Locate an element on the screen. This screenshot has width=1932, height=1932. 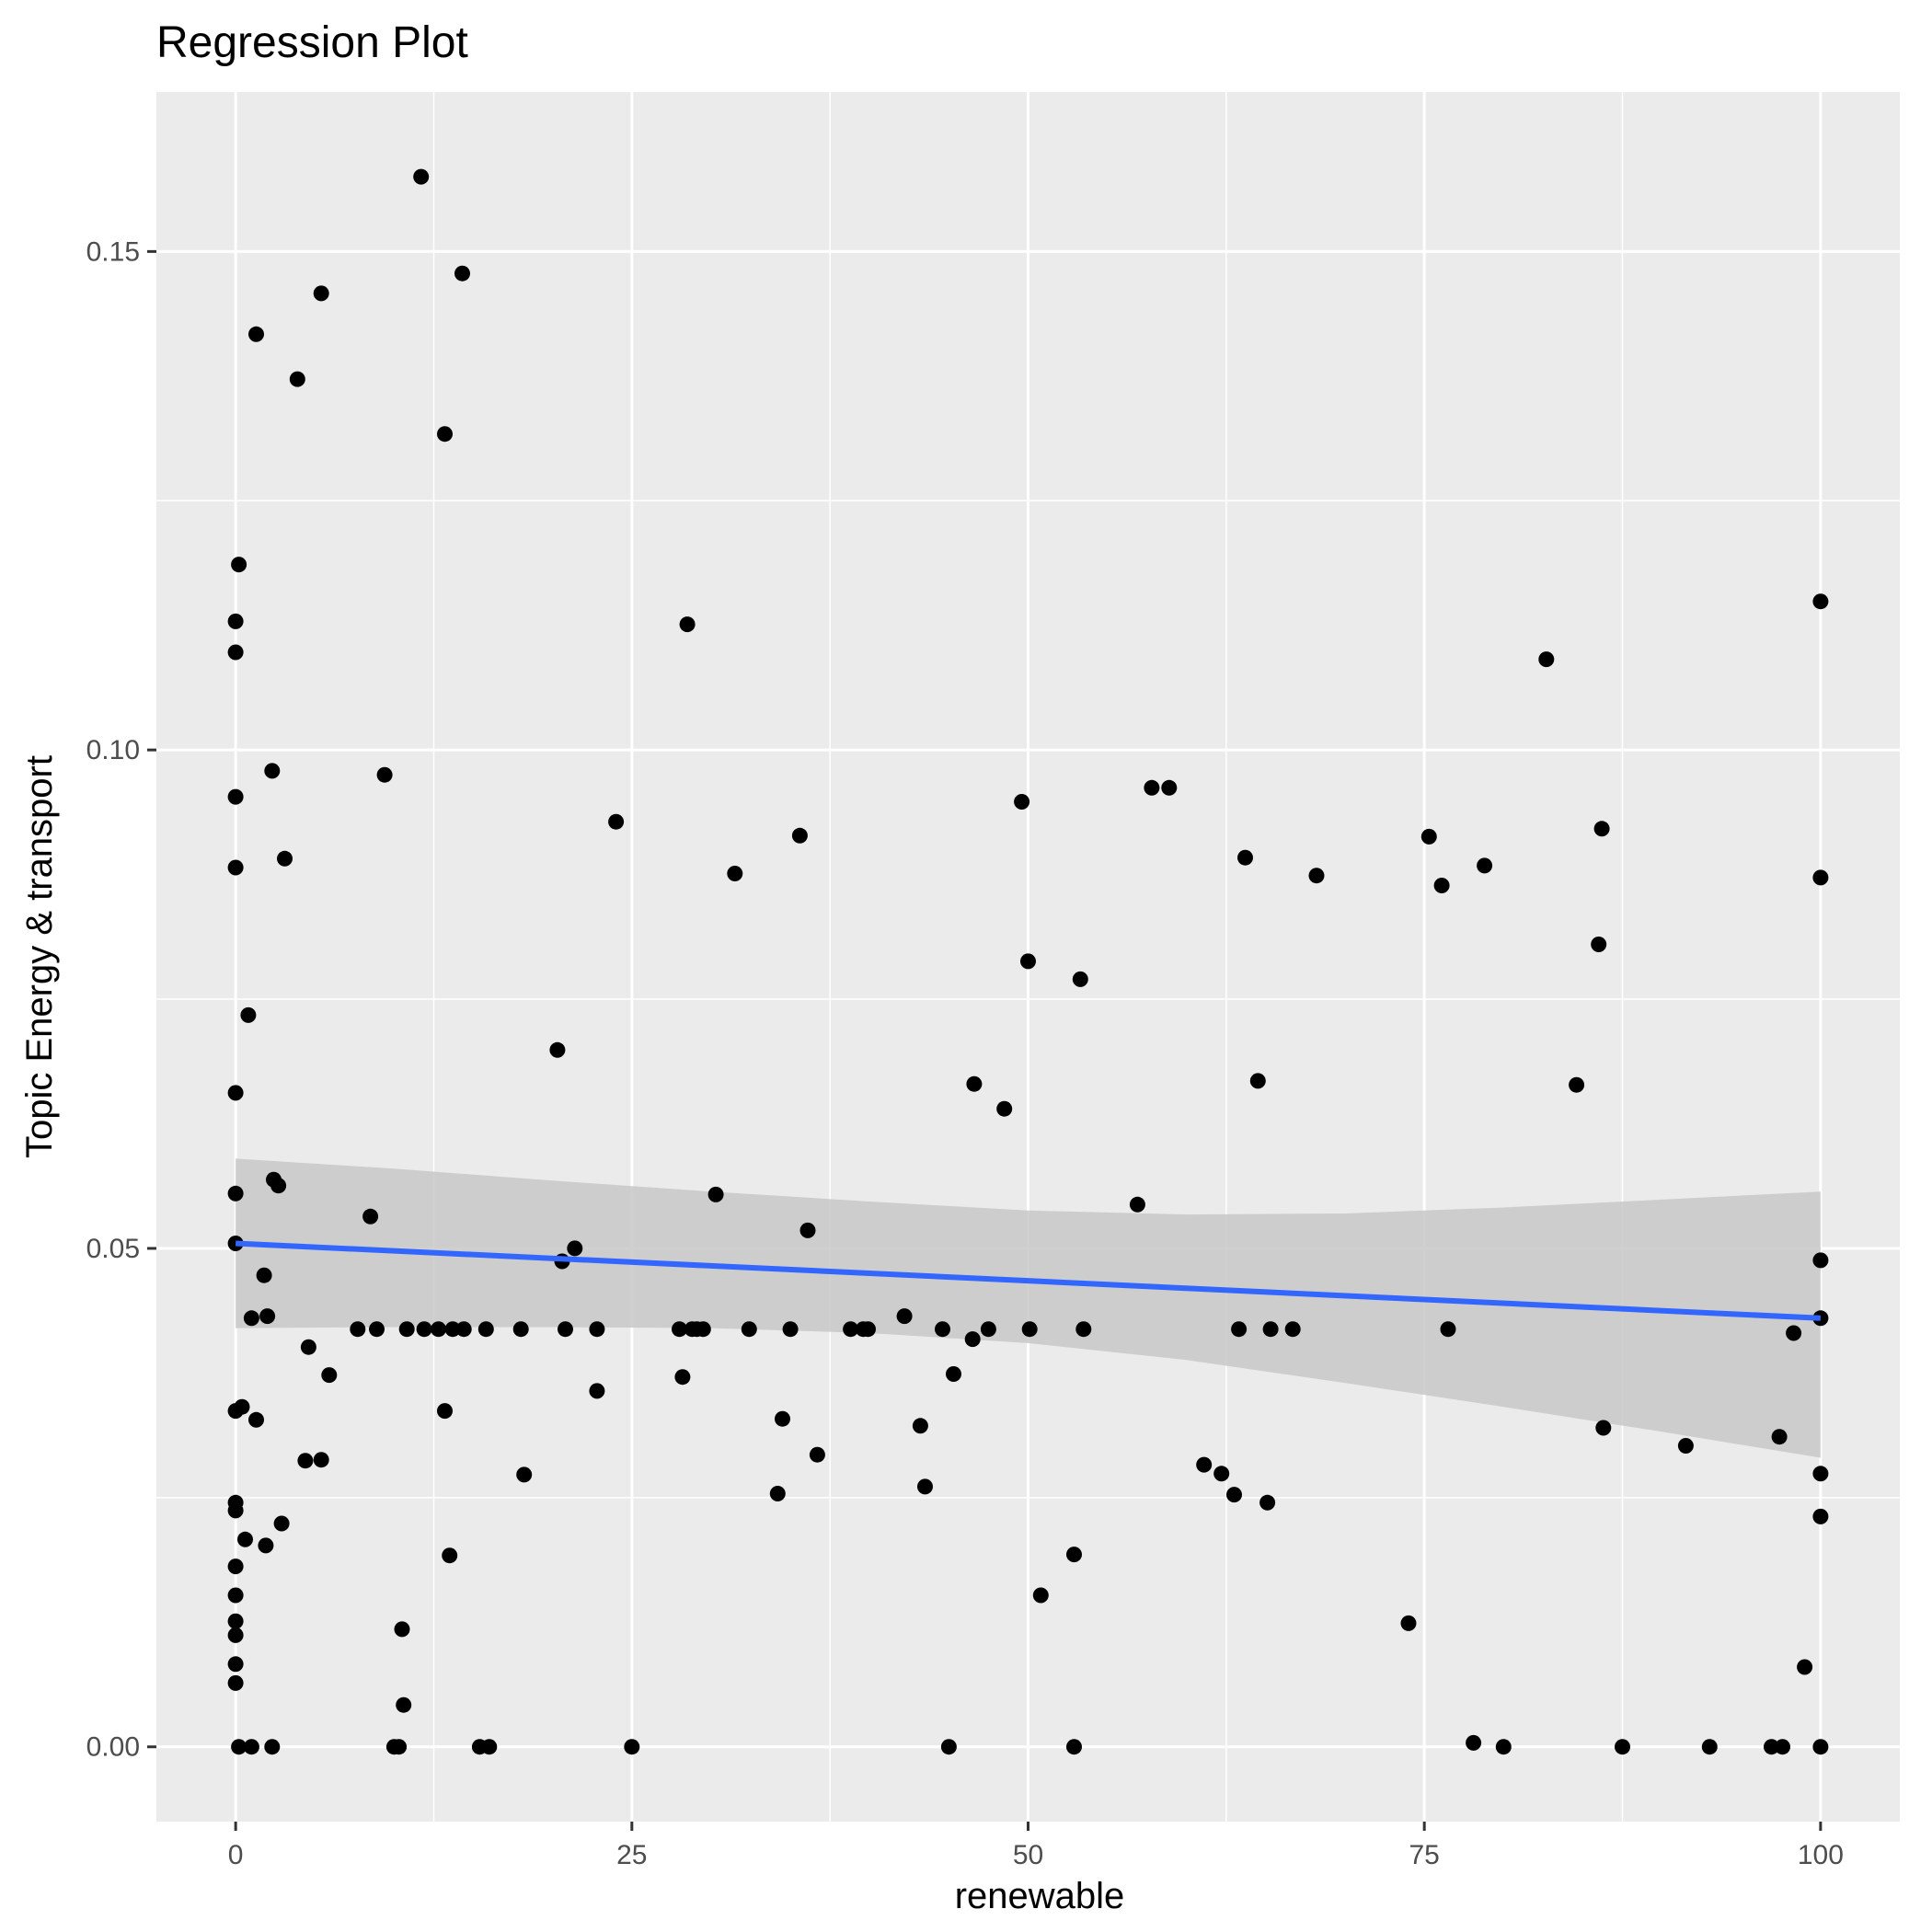
y-axis-label: Topic Energy & transport is located at coordinates (39, 956).